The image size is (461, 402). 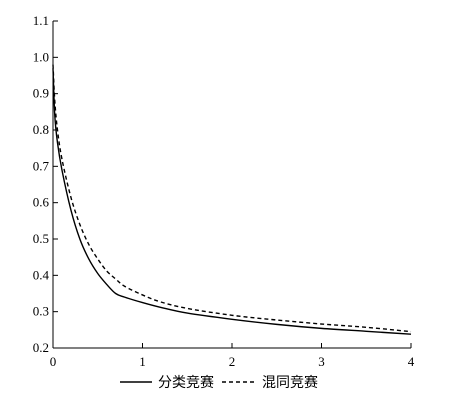 What do you see at coordinates (186, 382) in the screenshot?
I see `legend-label-1: 分类竞赛` at bounding box center [186, 382].